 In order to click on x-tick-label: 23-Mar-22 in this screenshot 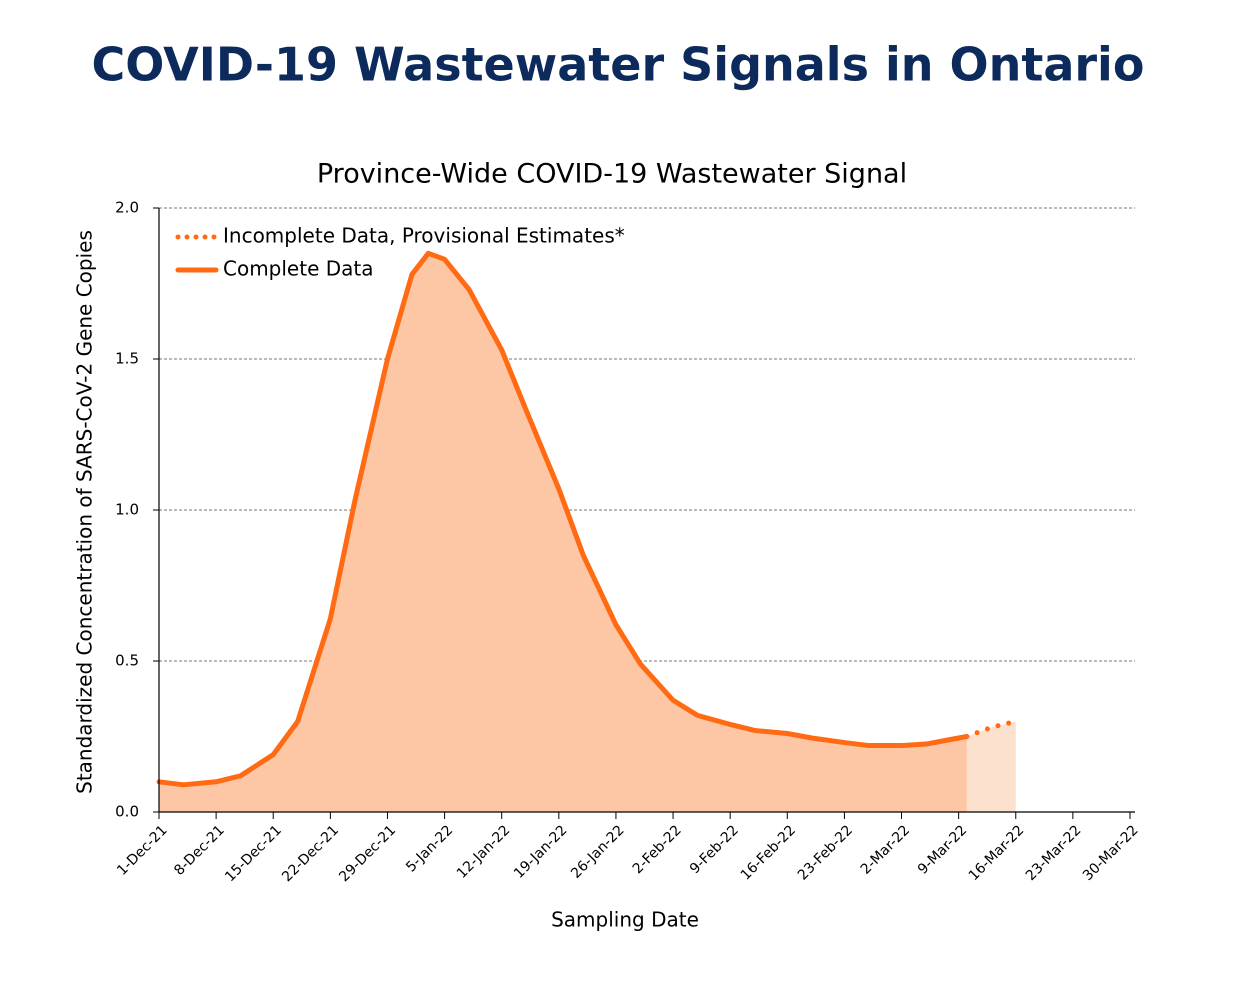, I will do `click(1054, 853)`.